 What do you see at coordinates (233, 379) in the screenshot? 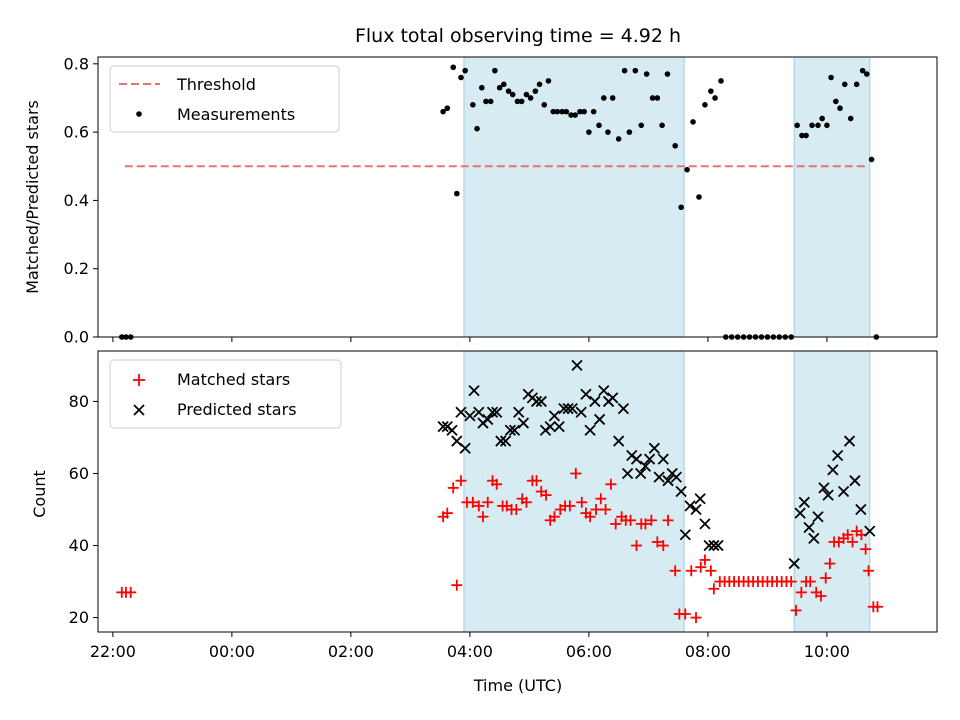
I see `legend-matched-label: Matched stars` at bounding box center [233, 379].